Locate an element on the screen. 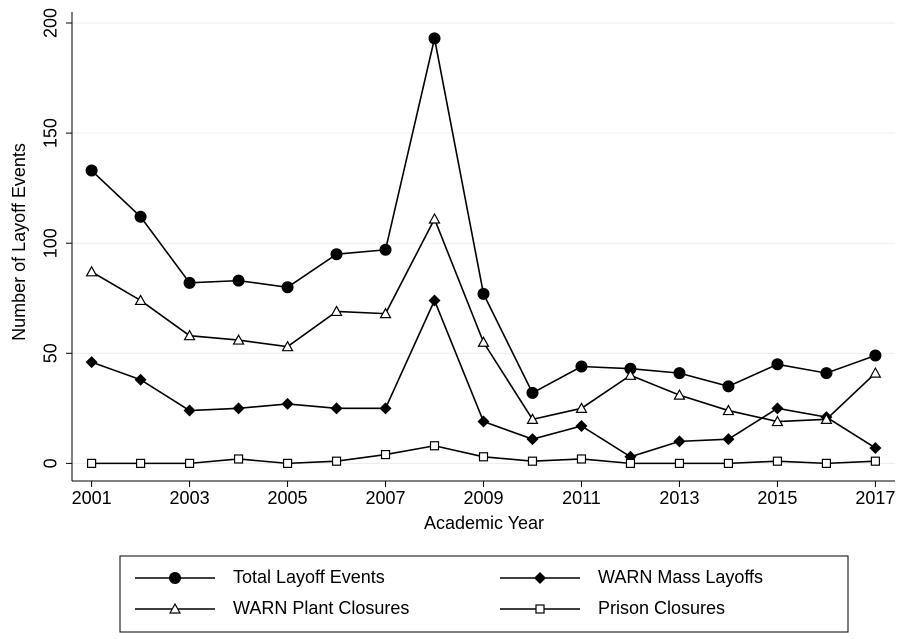 This screenshot has width=909, height=639. legend-label: Total Layoff Events is located at coordinates (309, 577).